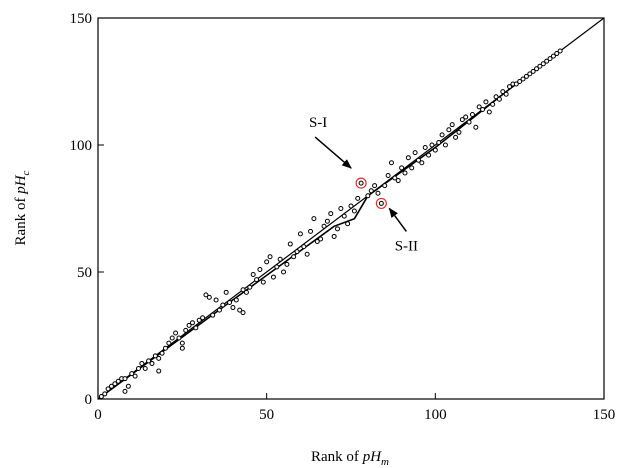 The height and width of the screenshot is (468, 620). What do you see at coordinates (84, 273) in the screenshot?
I see `y-tick-label: 50` at bounding box center [84, 273].